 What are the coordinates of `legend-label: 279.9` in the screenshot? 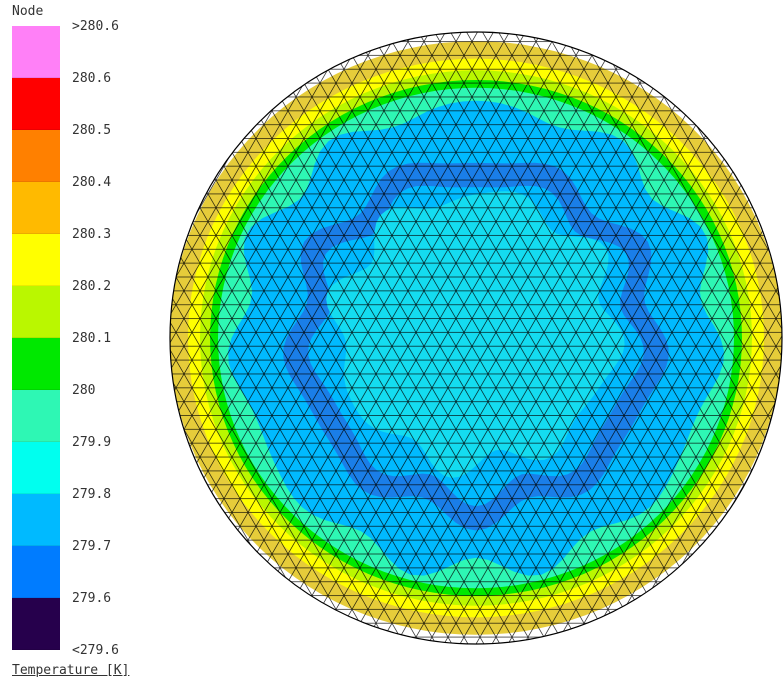 It's located at (92, 442).